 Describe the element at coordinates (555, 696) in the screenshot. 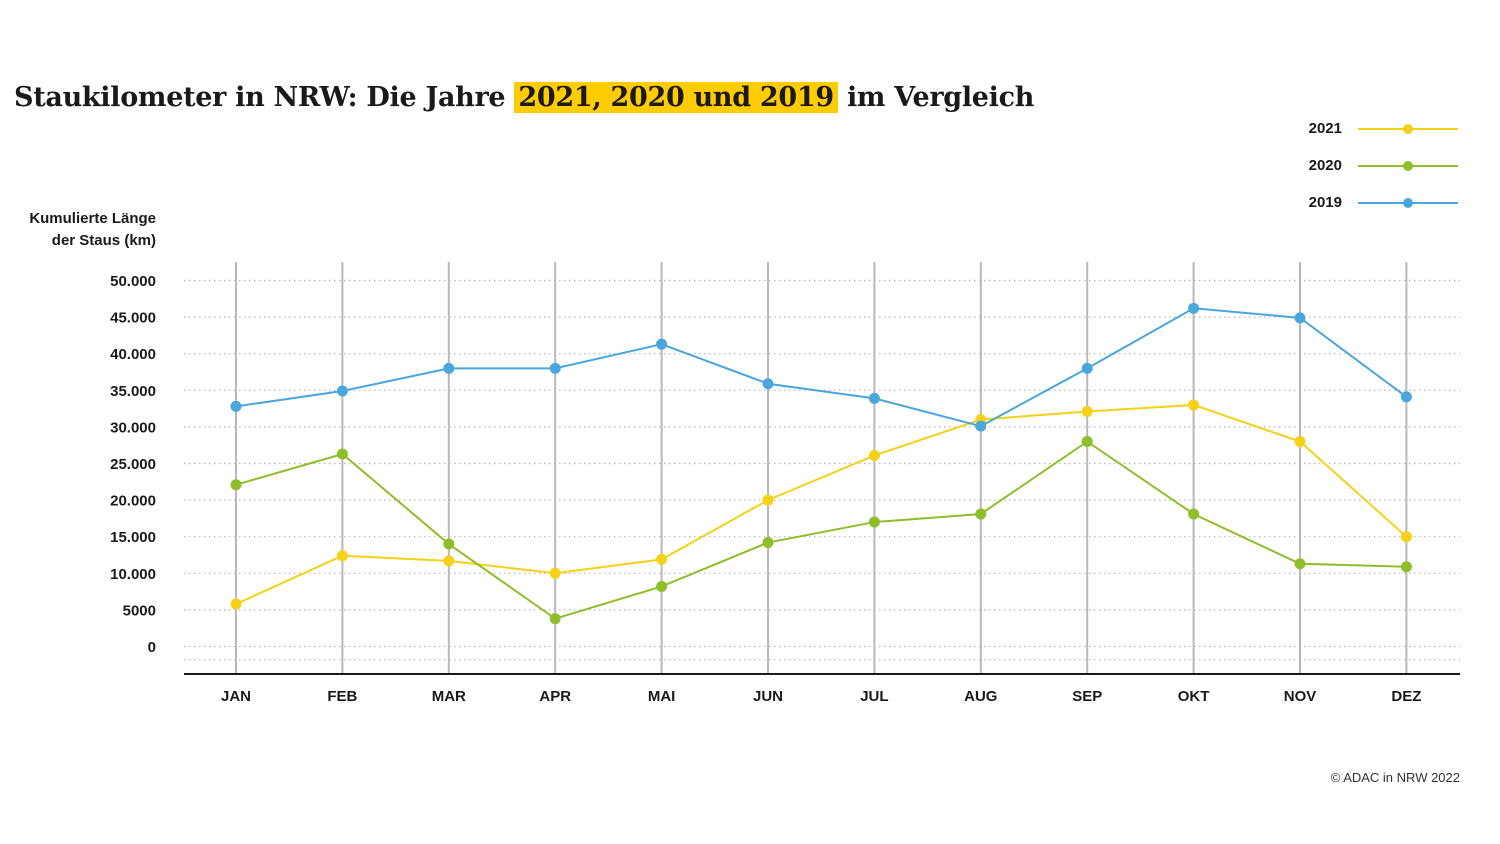

I see `x-tick-label: APR` at that location.